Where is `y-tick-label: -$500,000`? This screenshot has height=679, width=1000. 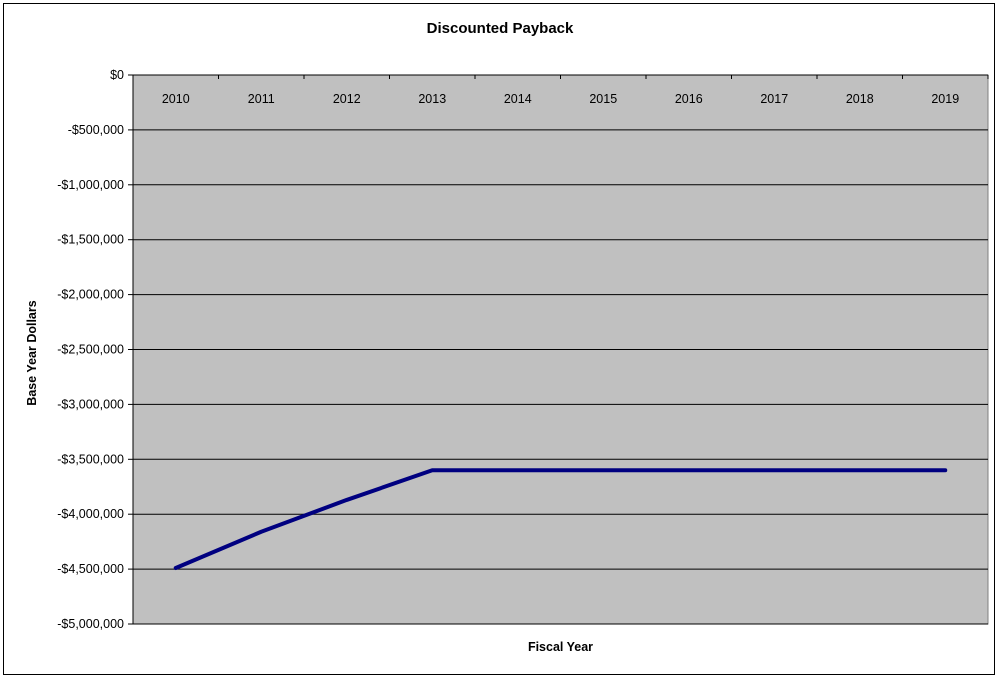
y-tick-label: -$500,000 is located at coordinates (96, 130).